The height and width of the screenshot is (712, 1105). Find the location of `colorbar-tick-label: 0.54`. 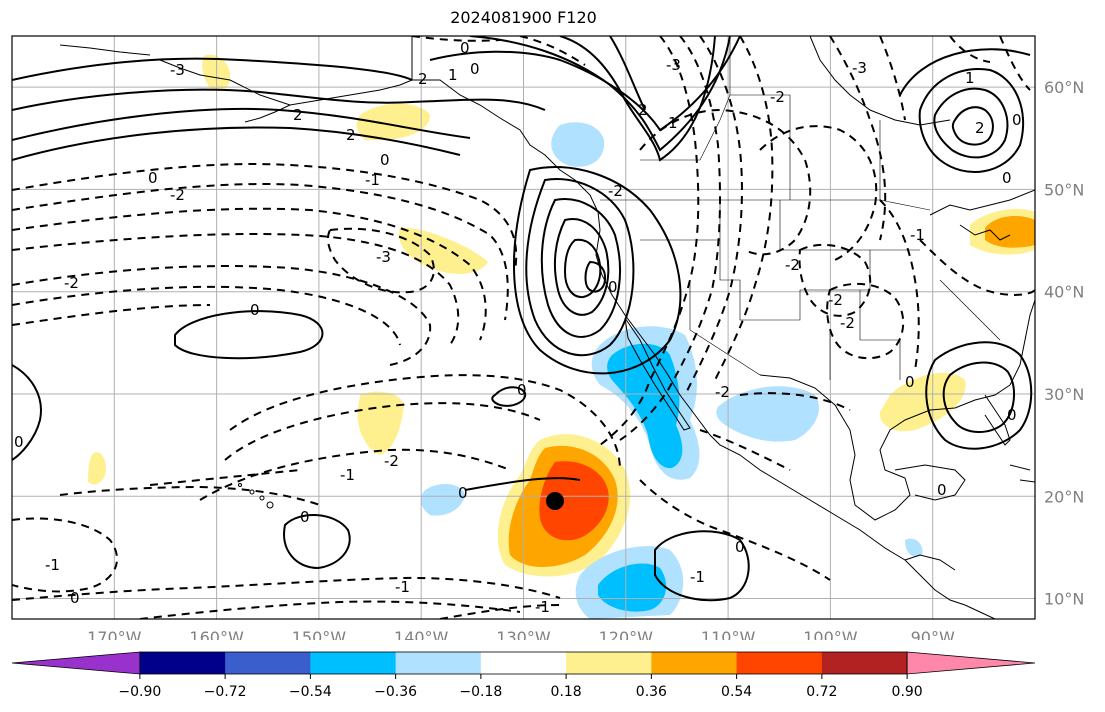

colorbar-tick-label: 0.54 is located at coordinates (736, 692).